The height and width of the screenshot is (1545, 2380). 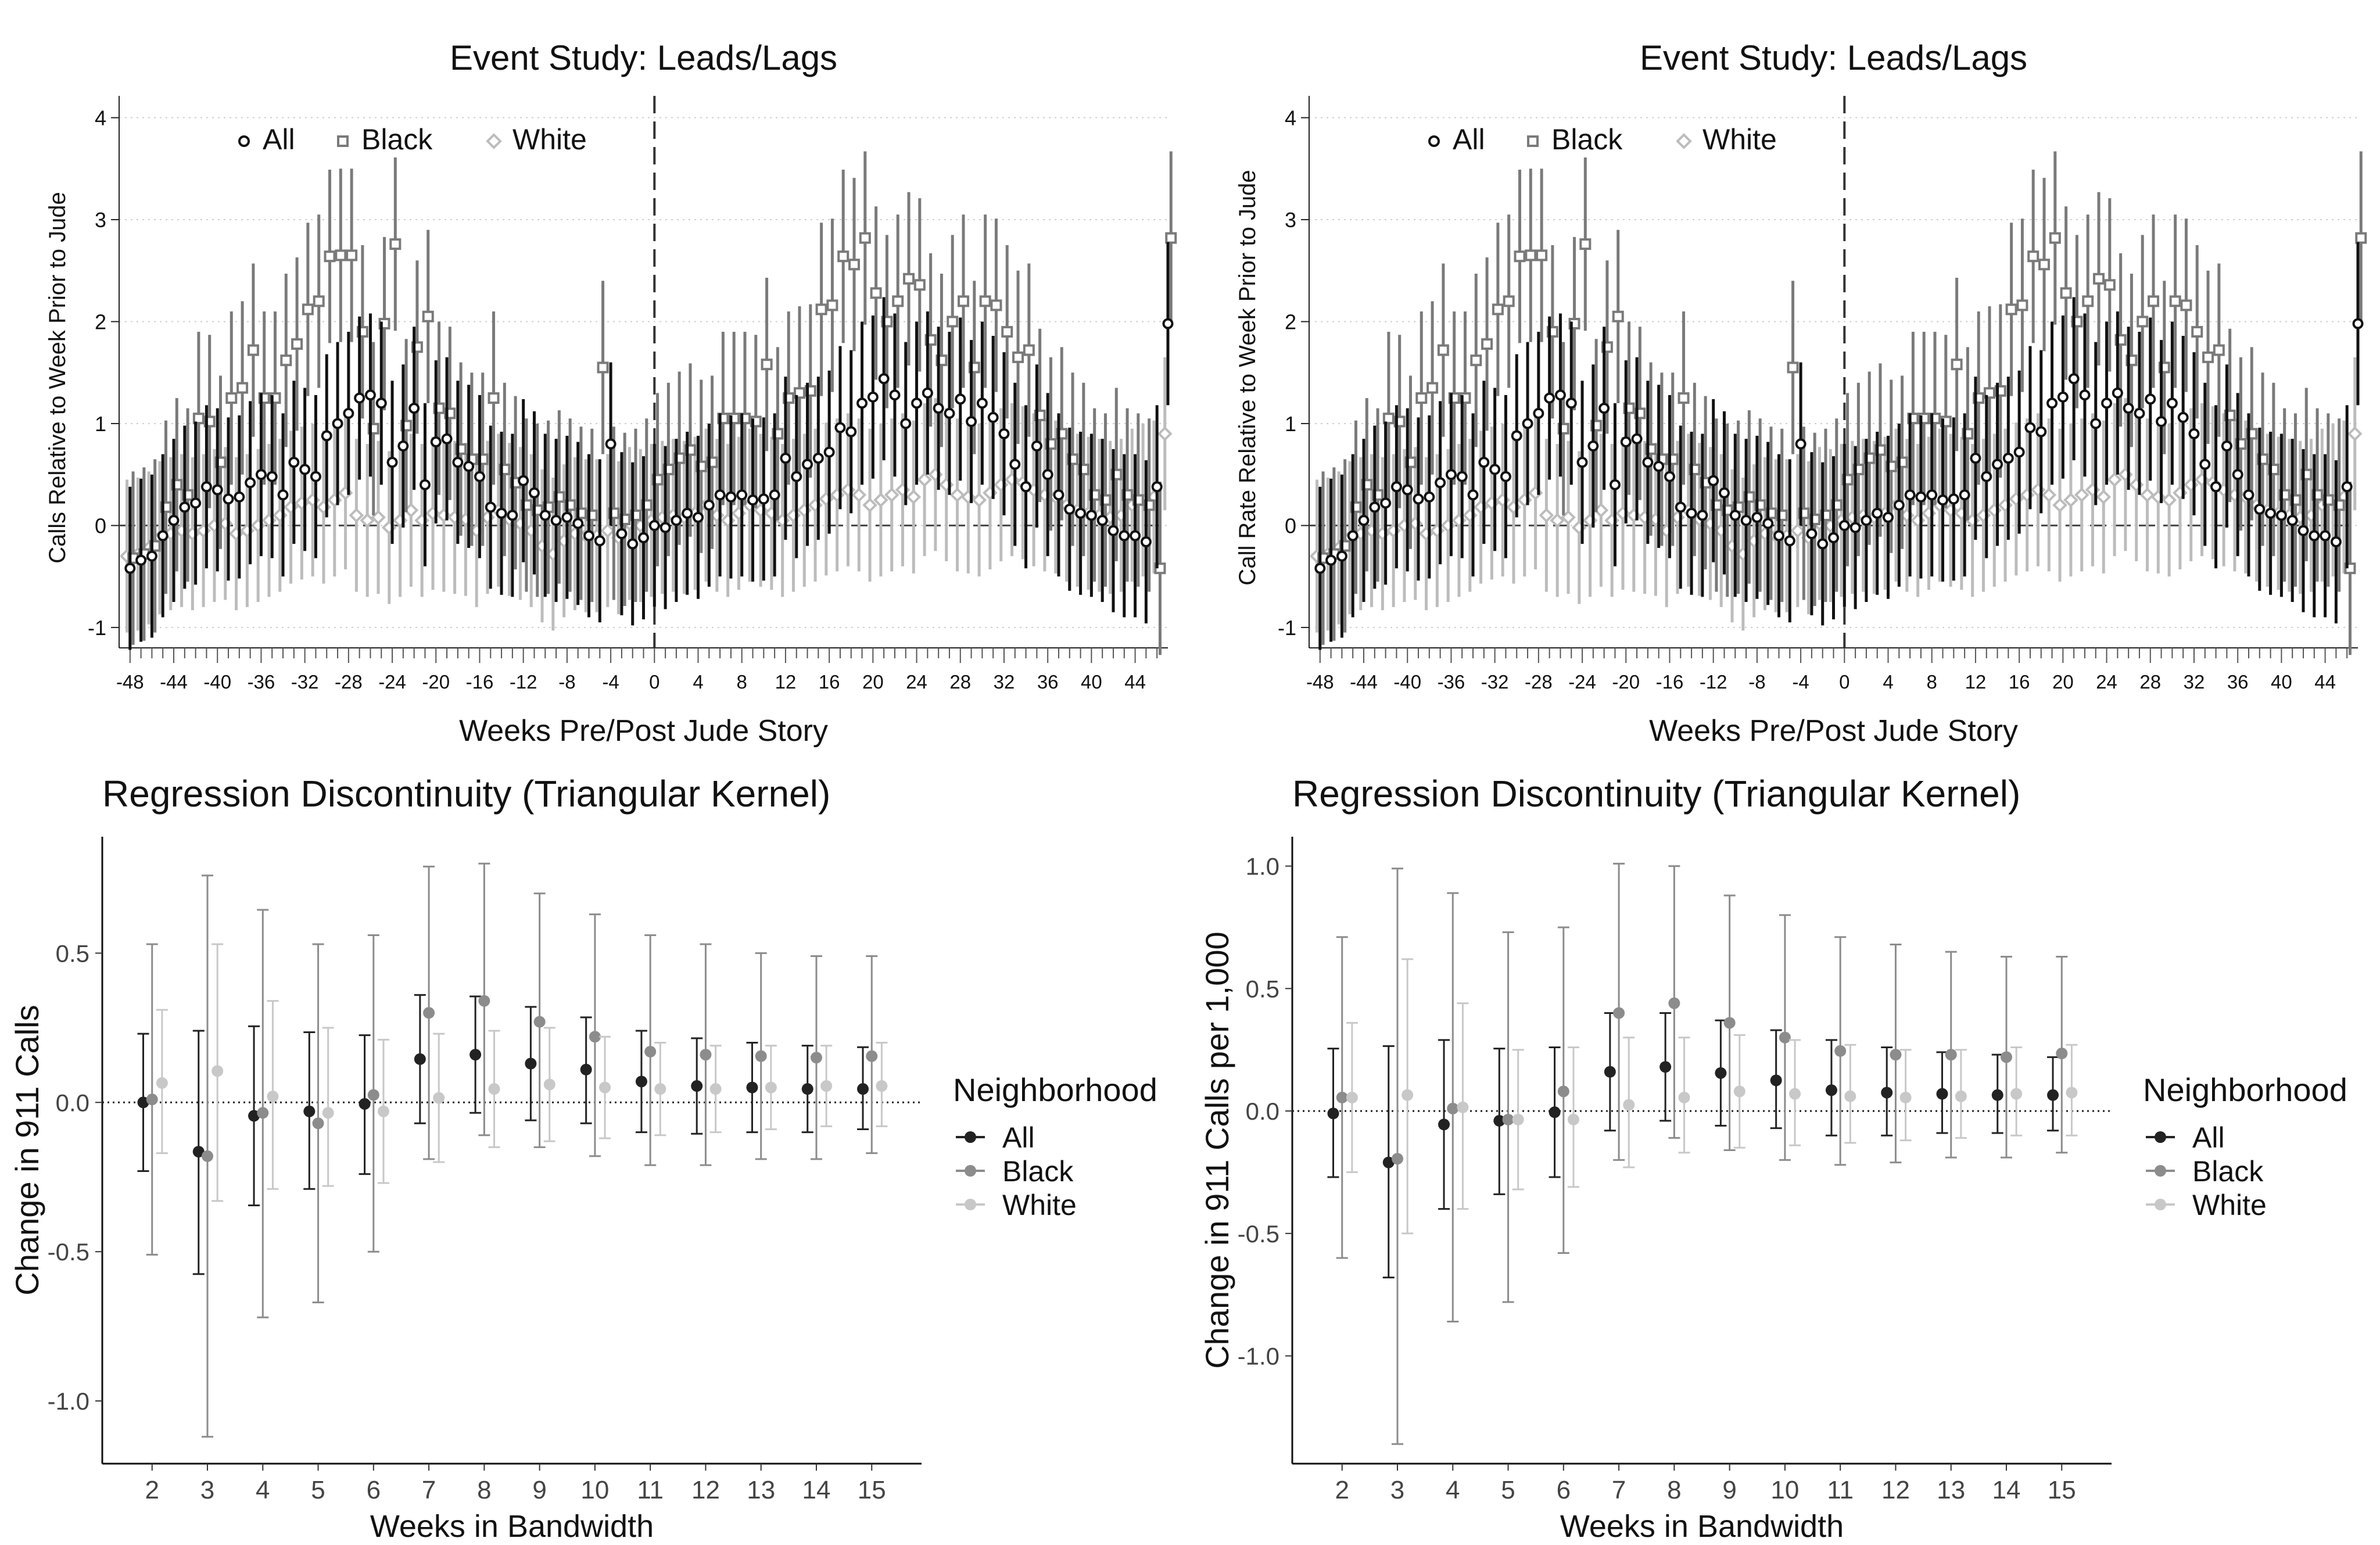 I want to click on legend-title: Neighborhood, so click(x=1055, y=1089).